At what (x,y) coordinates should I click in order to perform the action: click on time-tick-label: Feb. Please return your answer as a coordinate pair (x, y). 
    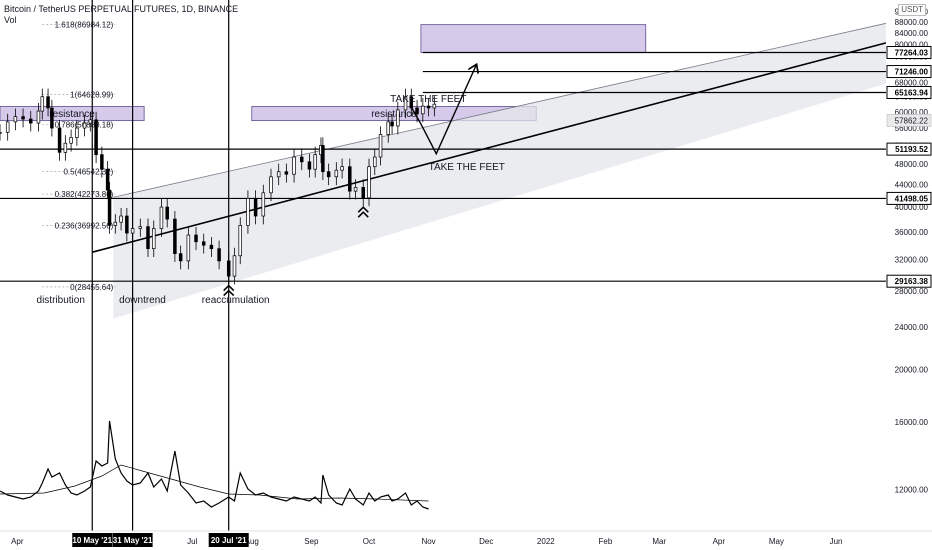
    Looking at the image, I should click on (606, 541).